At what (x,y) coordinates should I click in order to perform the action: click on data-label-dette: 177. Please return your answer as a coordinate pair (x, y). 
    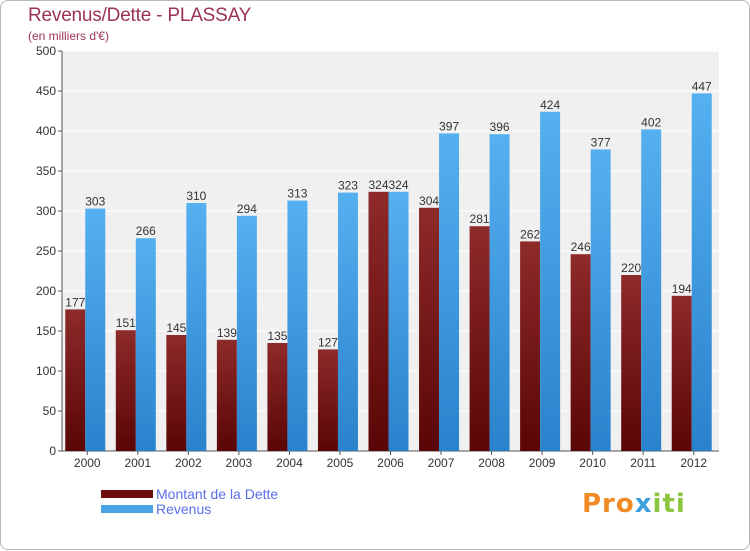
    Looking at the image, I should click on (75, 302).